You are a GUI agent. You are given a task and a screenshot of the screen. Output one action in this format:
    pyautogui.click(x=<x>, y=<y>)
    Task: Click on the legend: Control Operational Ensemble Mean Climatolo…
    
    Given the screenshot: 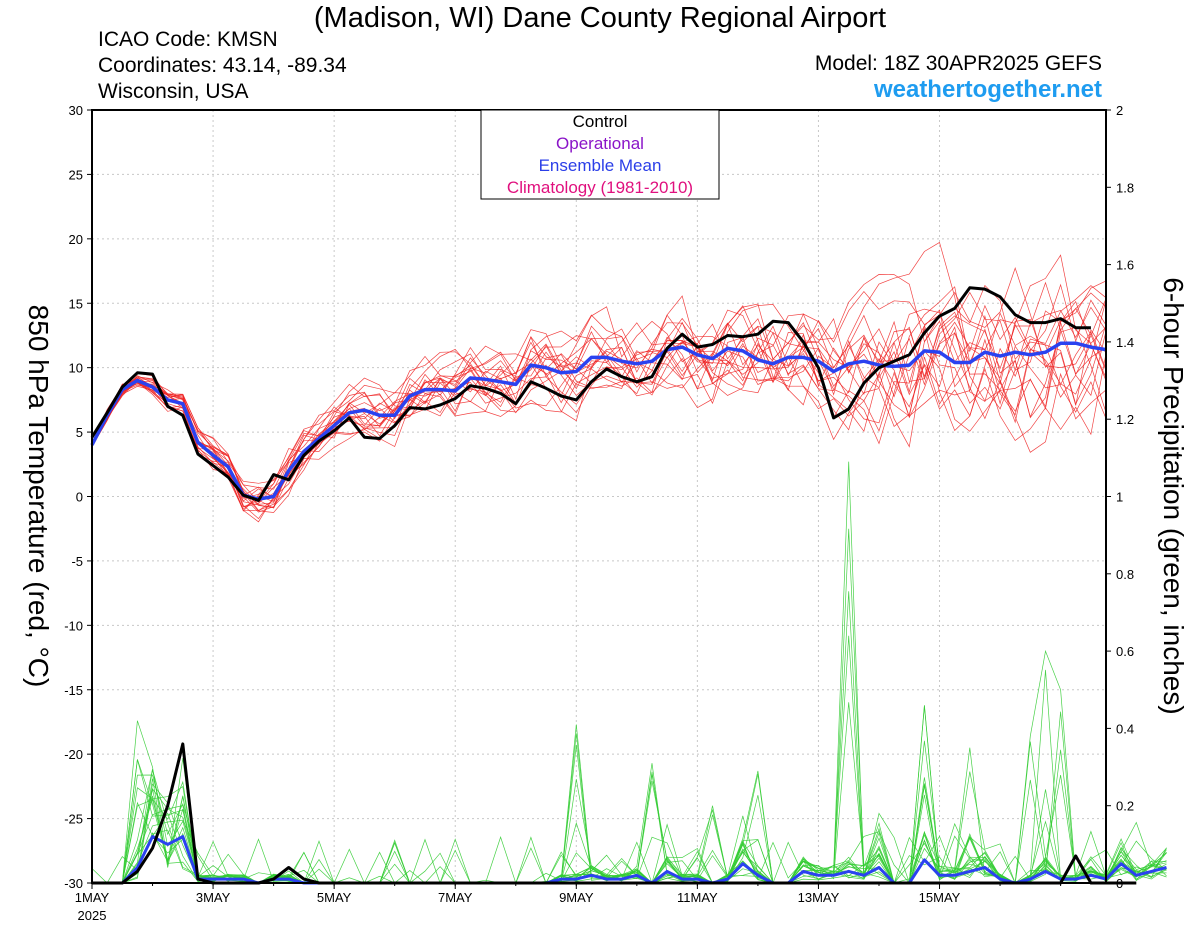 What is the action you would take?
    pyautogui.click(x=600, y=154)
    